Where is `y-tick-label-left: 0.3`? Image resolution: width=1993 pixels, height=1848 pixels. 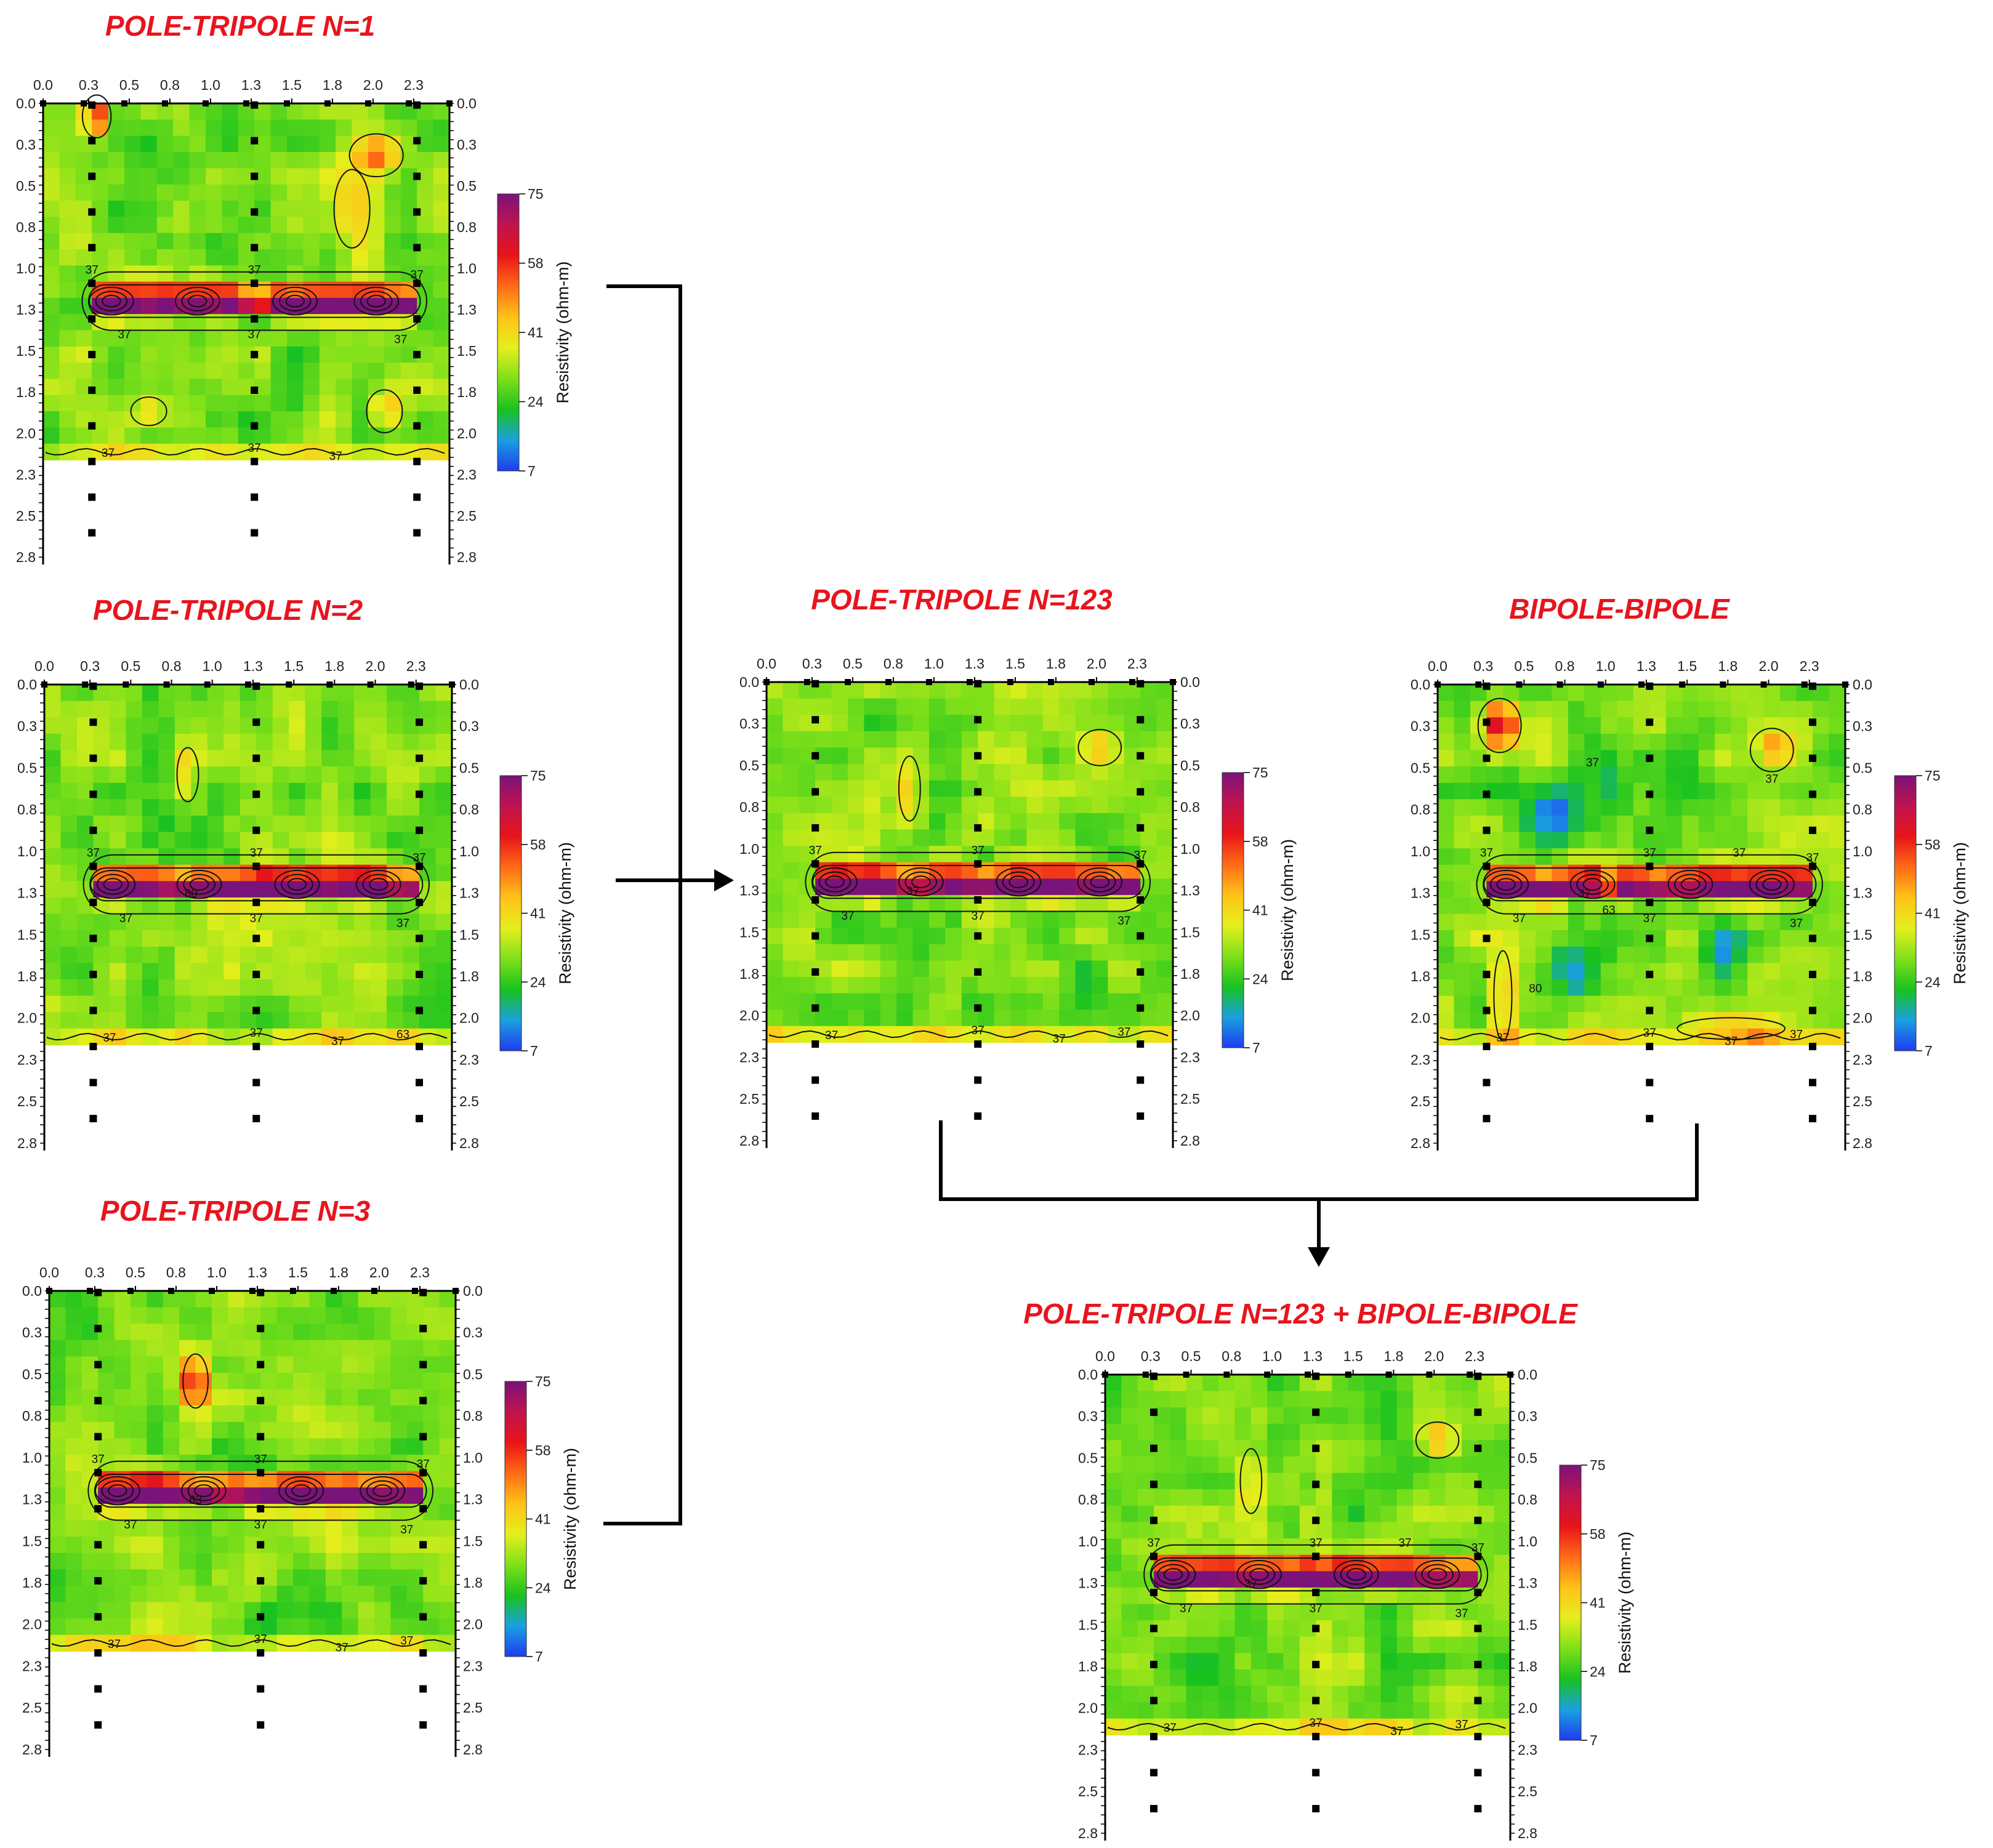
y-tick-label-left: 0.3 is located at coordinates (26, 145).